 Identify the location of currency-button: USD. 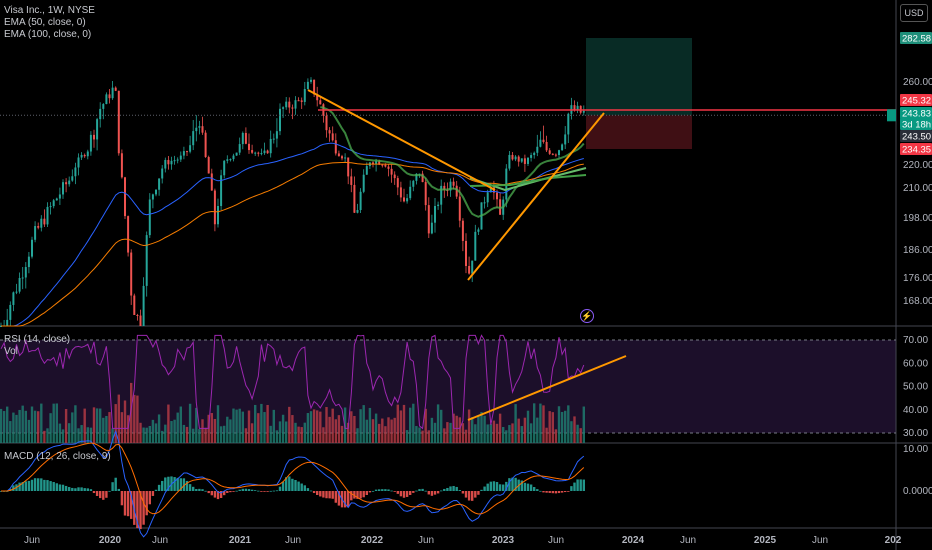
(914, 13).